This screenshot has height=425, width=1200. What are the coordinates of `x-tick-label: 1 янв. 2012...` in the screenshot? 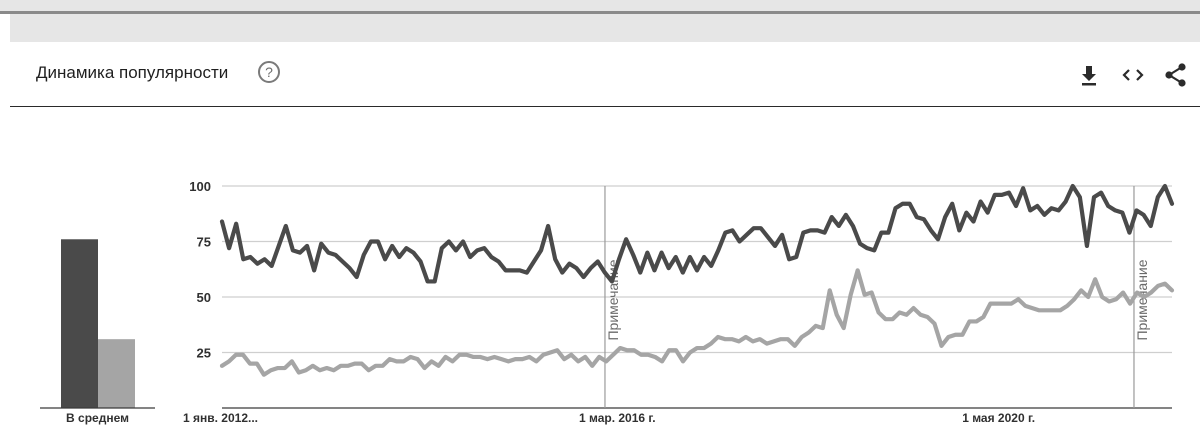 It's located at (220, 418).